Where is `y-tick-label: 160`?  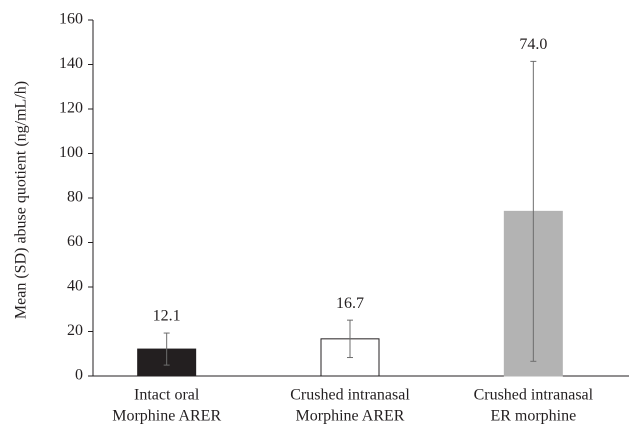
y-tick-label: 160 is located at coordinates (71, 19).